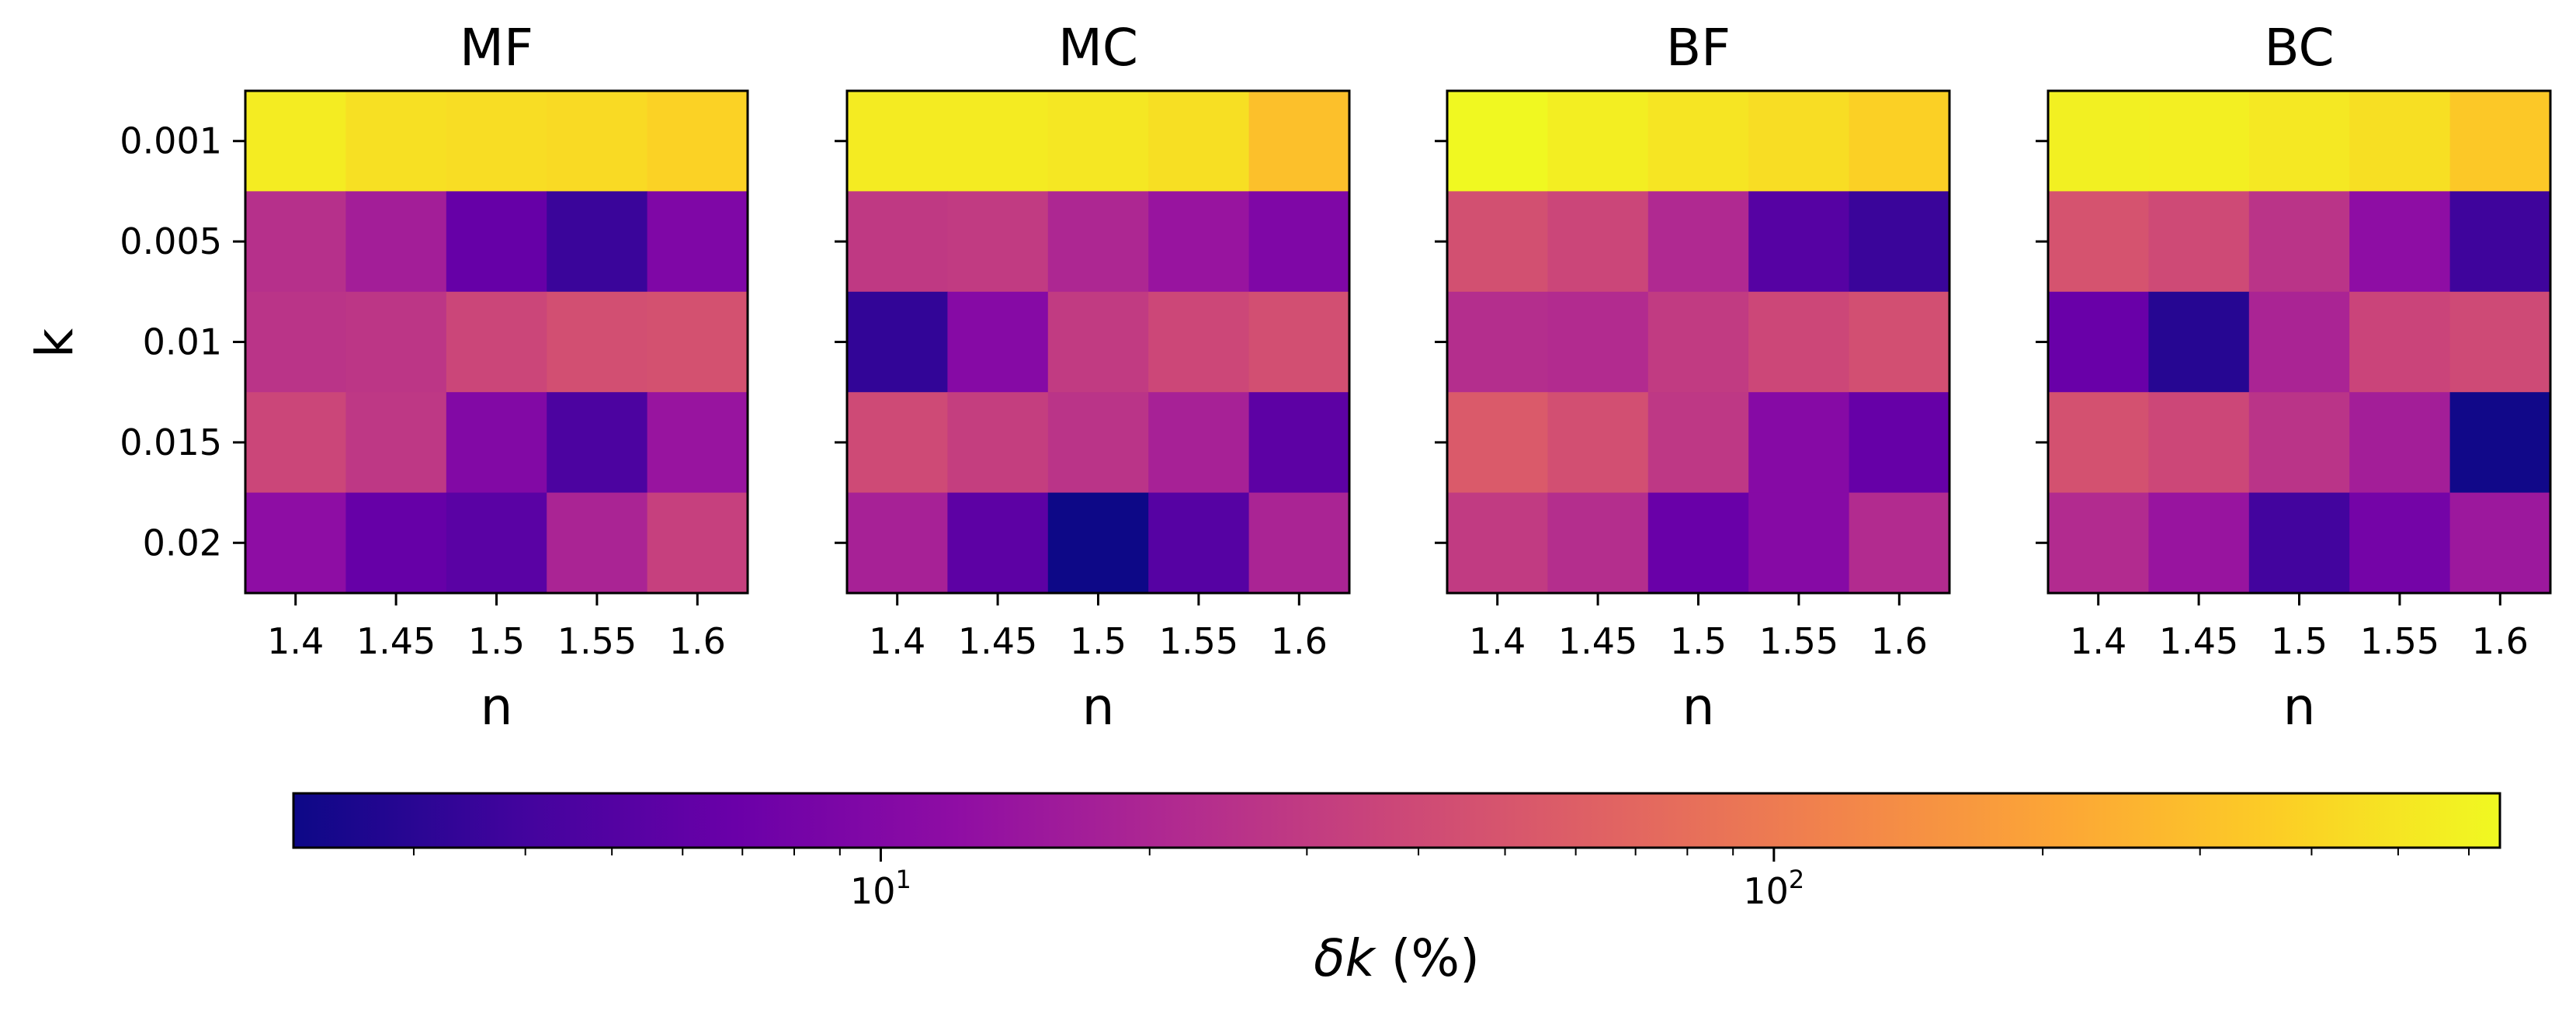 This screenshot has width=2576, height=1013. Describe the element at coordinates (2299, 443) in the screenshot. I see `heatmap-cell-bc-r3-c2` at that location.